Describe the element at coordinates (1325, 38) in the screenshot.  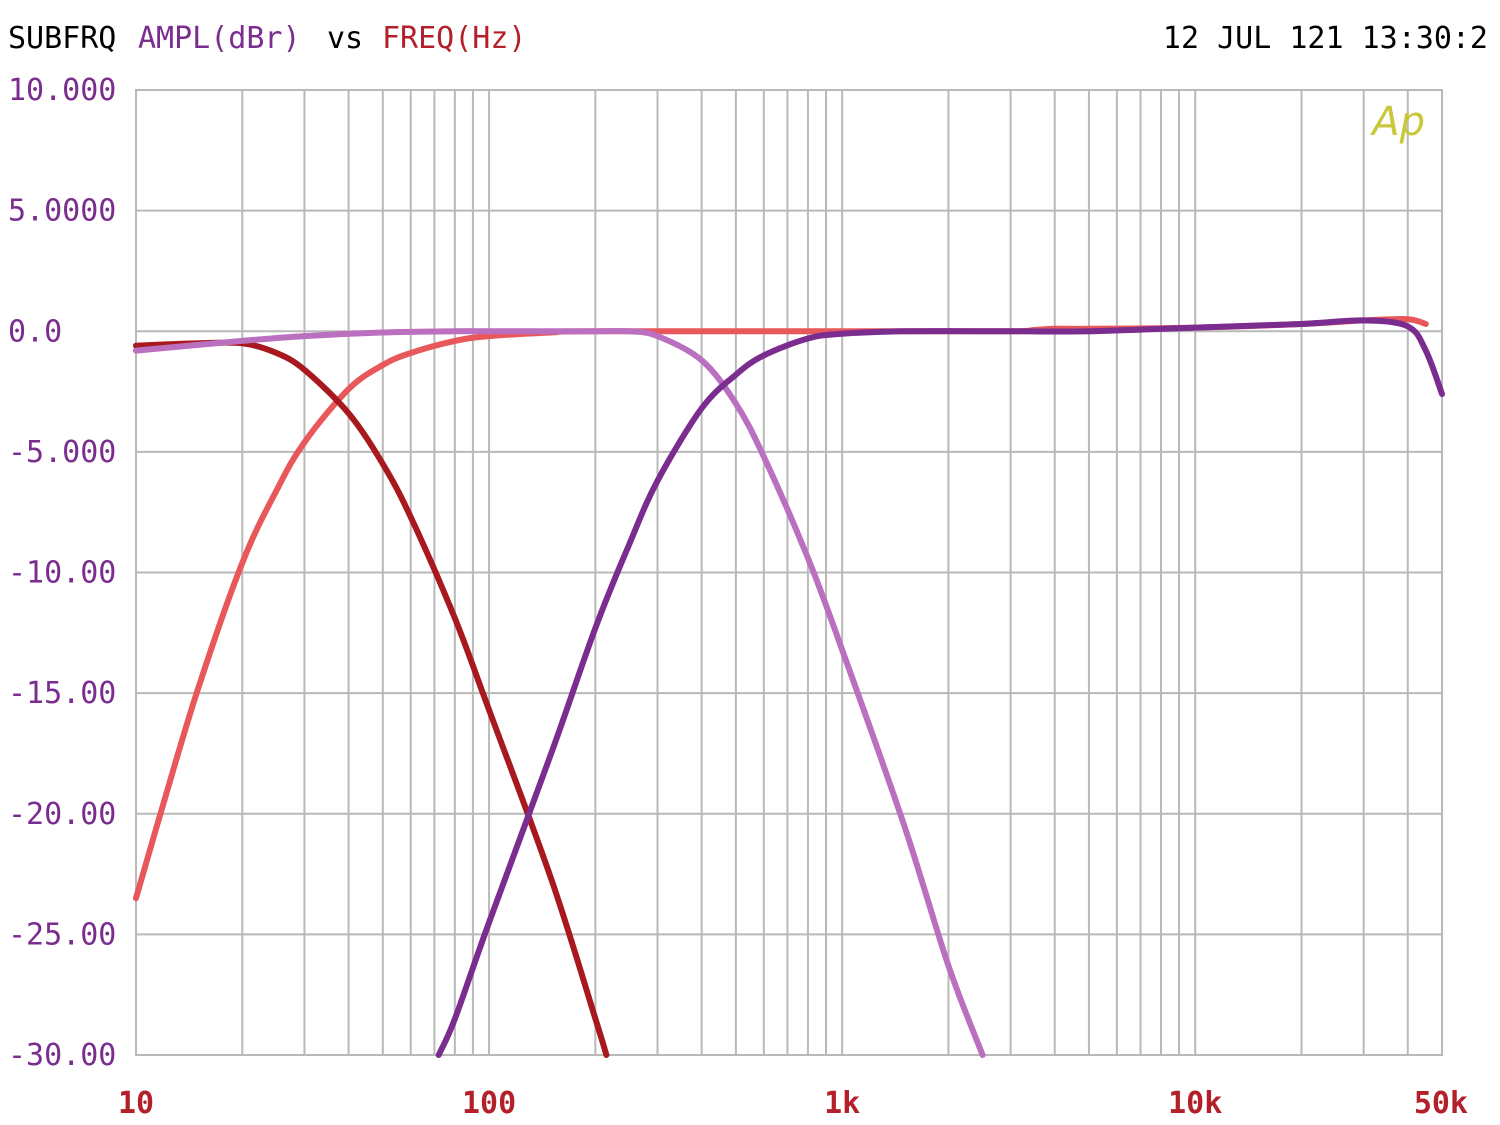
I see `timestamp: 12 JUL 121 13:30:2` at that location.